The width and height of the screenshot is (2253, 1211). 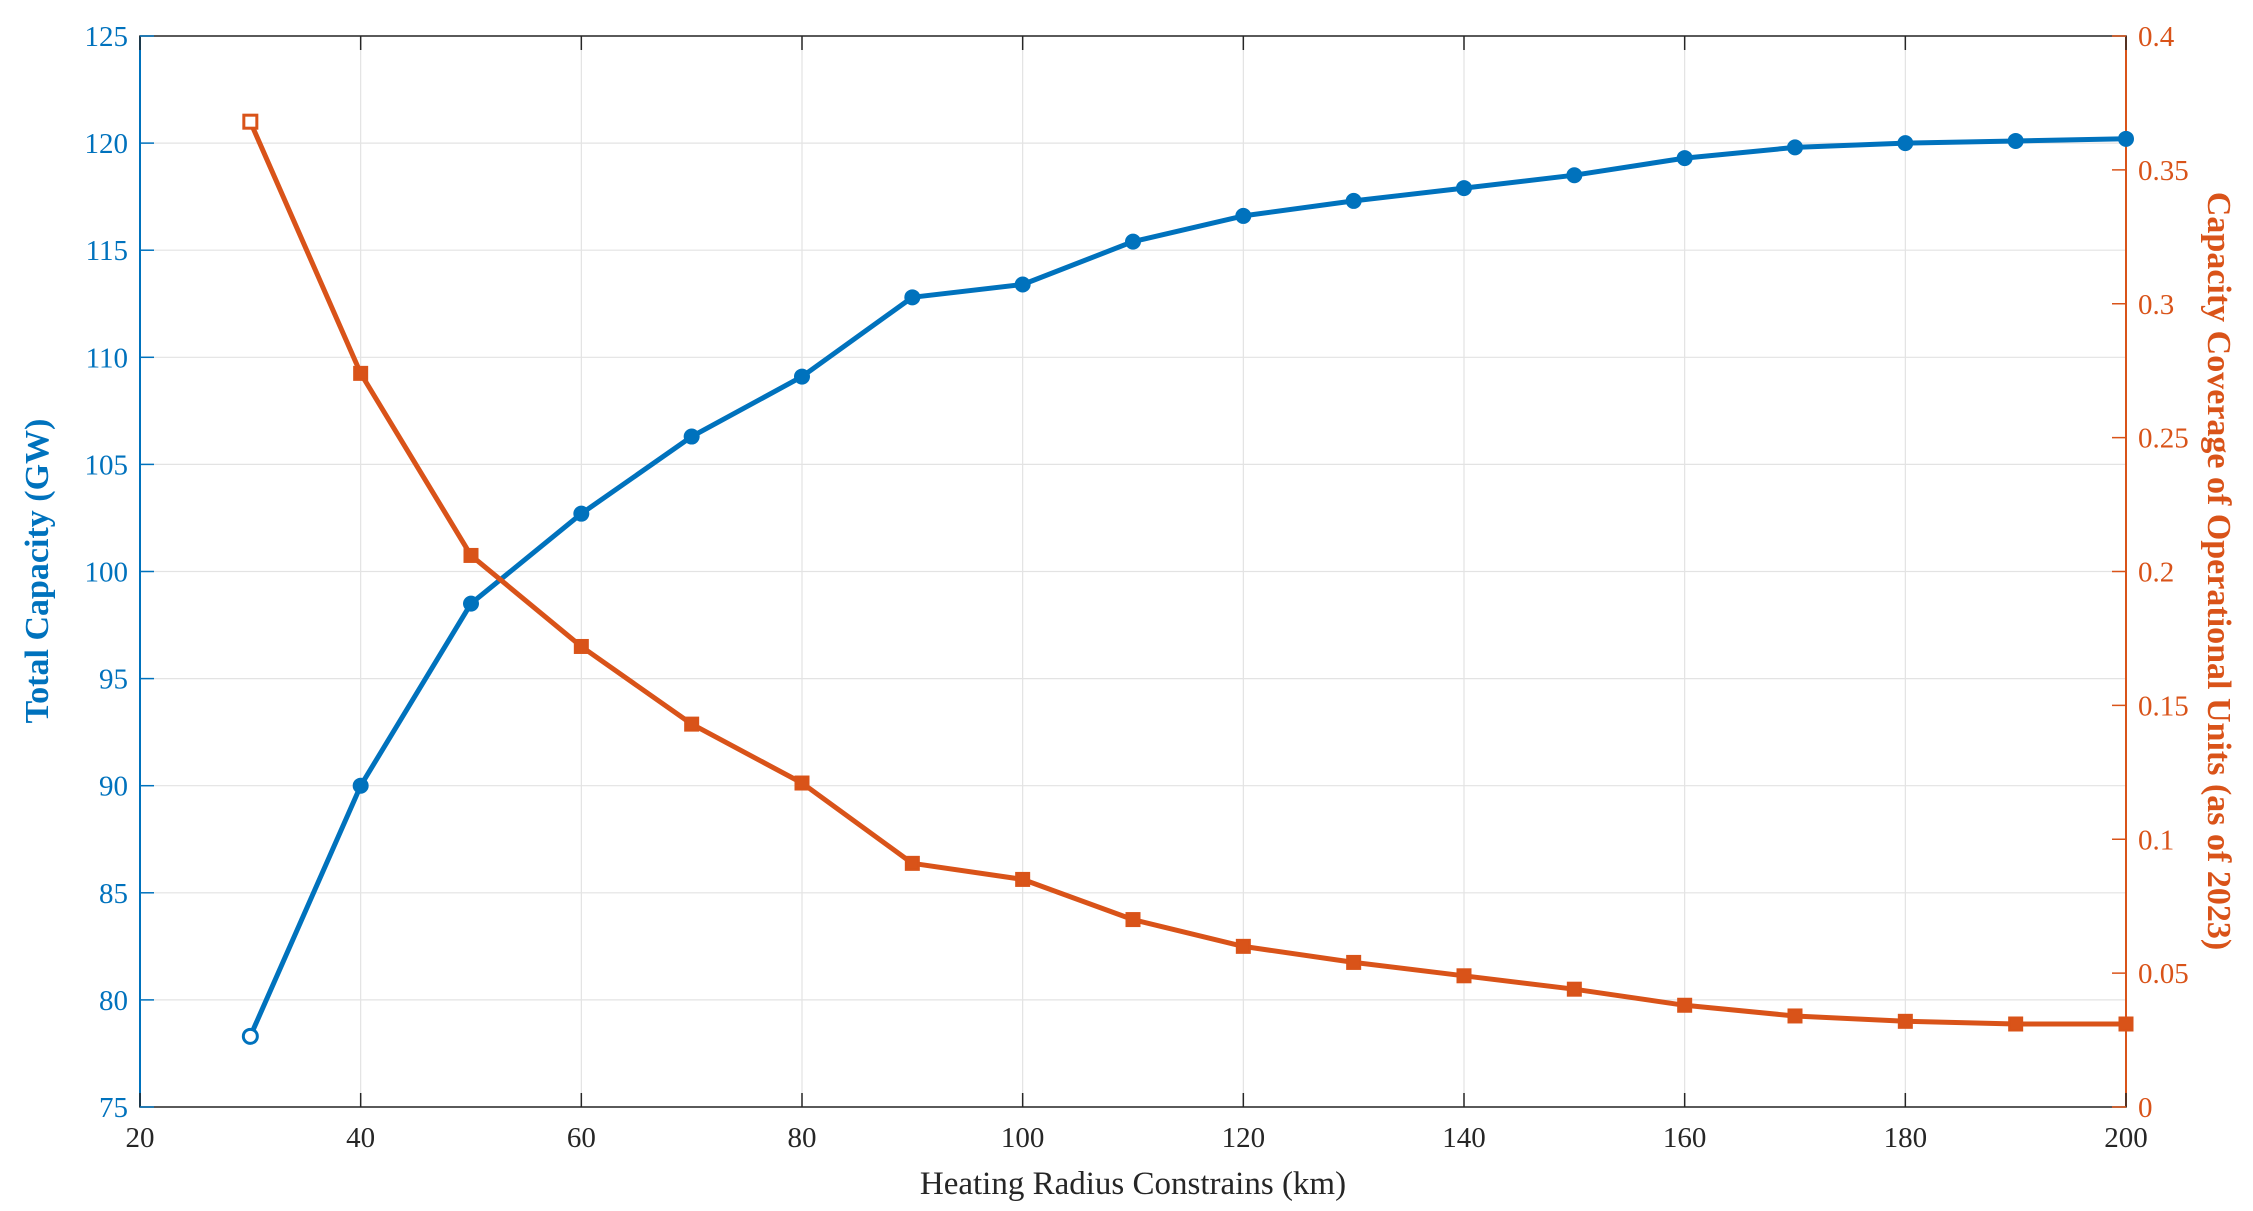 I want to click on x-tick-label: 140, so click(x=1464, y=1138).